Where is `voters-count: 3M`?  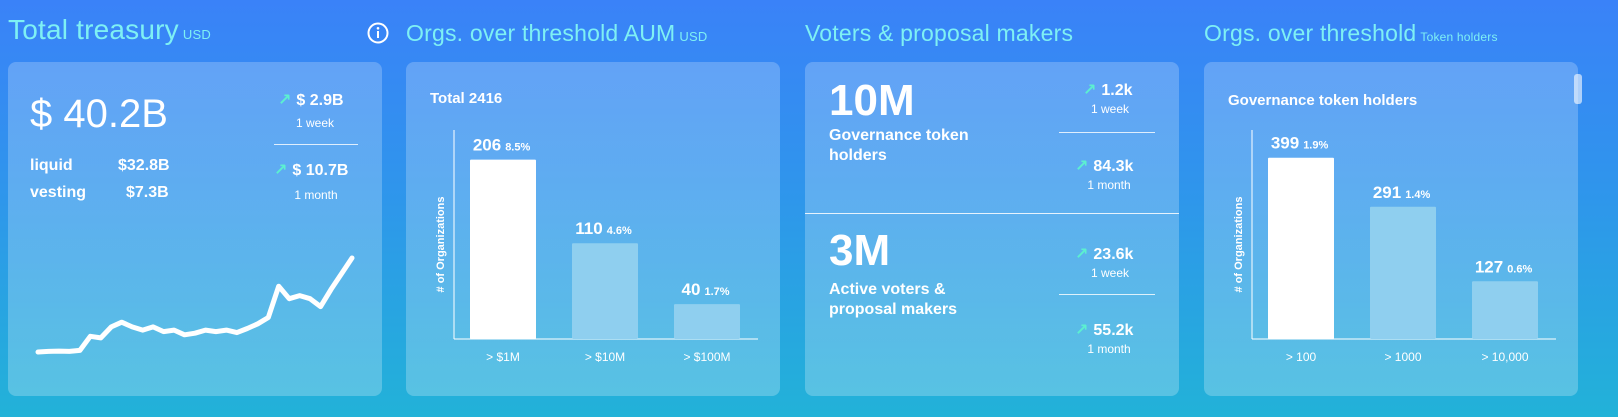
voters-count: 3M is located at coordinates (860, 250).